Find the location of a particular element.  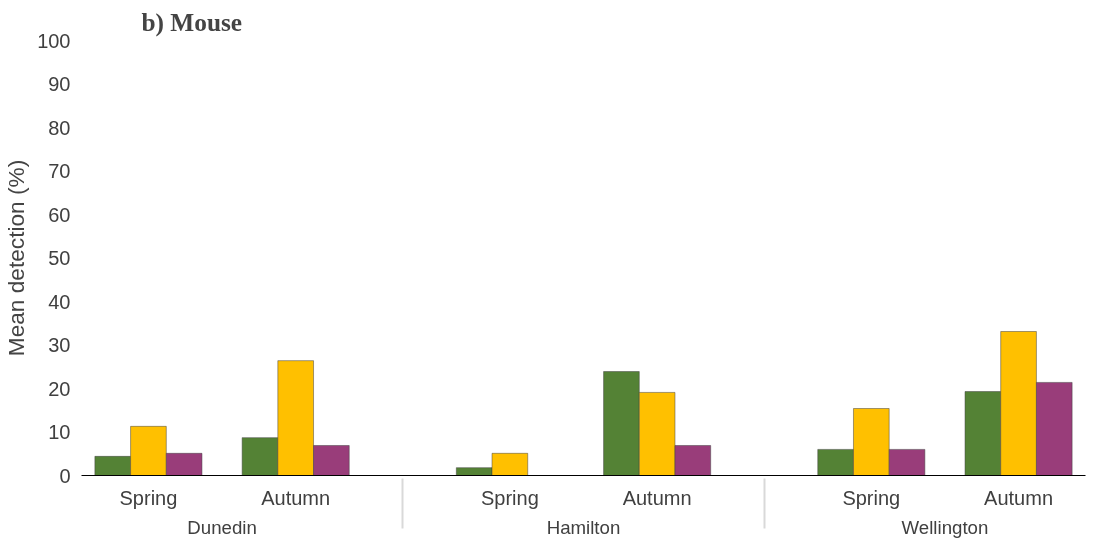

y-tick-label: 90 is located at coordinates (59, 84).